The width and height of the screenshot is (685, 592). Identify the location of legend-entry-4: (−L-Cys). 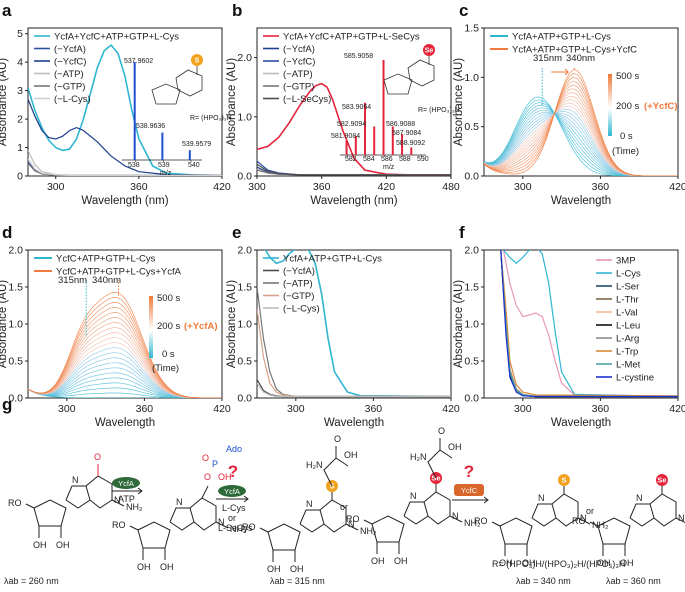
(301, 309).